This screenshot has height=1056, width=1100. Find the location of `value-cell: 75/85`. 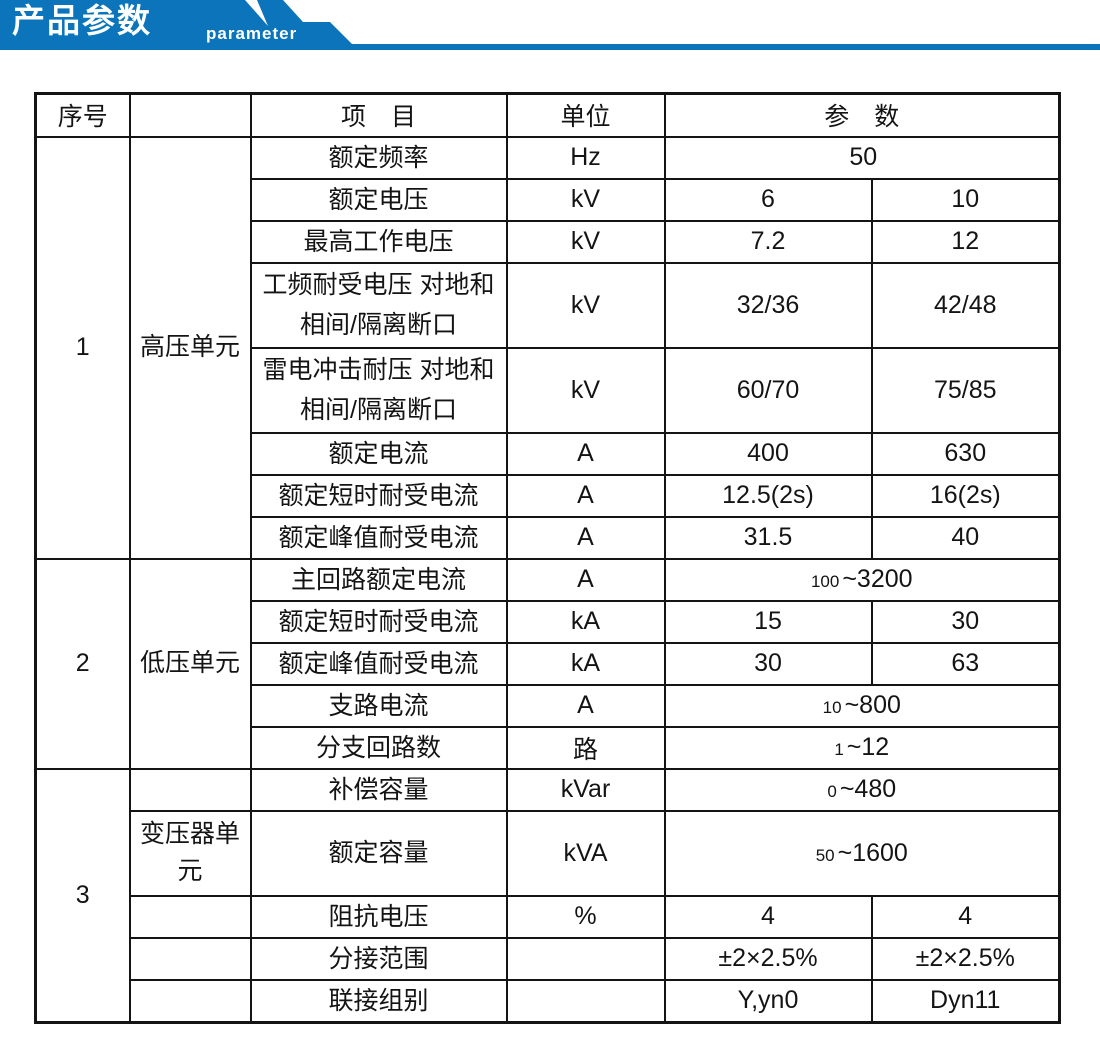

value-cell: 75/85 is located at coordinates (965, 390).